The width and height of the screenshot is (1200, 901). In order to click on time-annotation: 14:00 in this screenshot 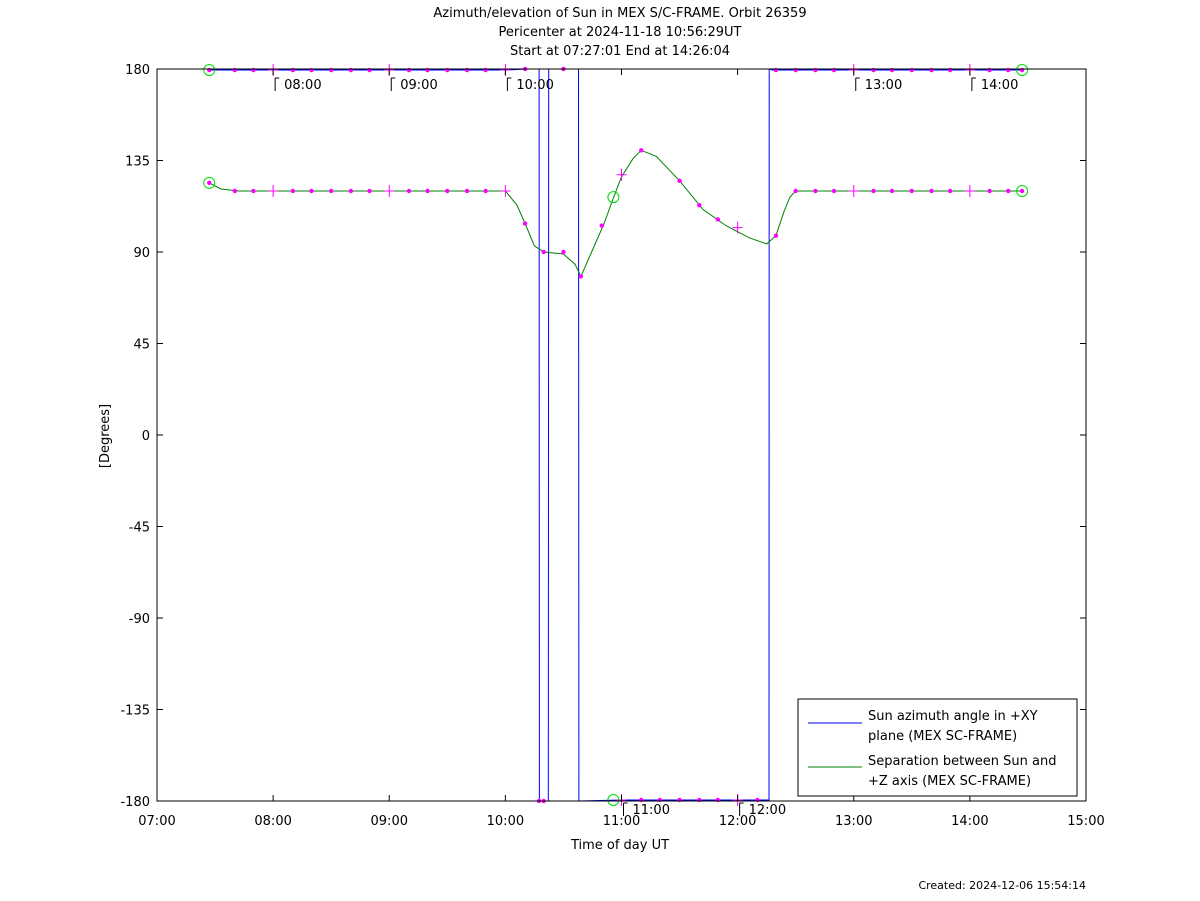, I will do `click(994, 85)`.